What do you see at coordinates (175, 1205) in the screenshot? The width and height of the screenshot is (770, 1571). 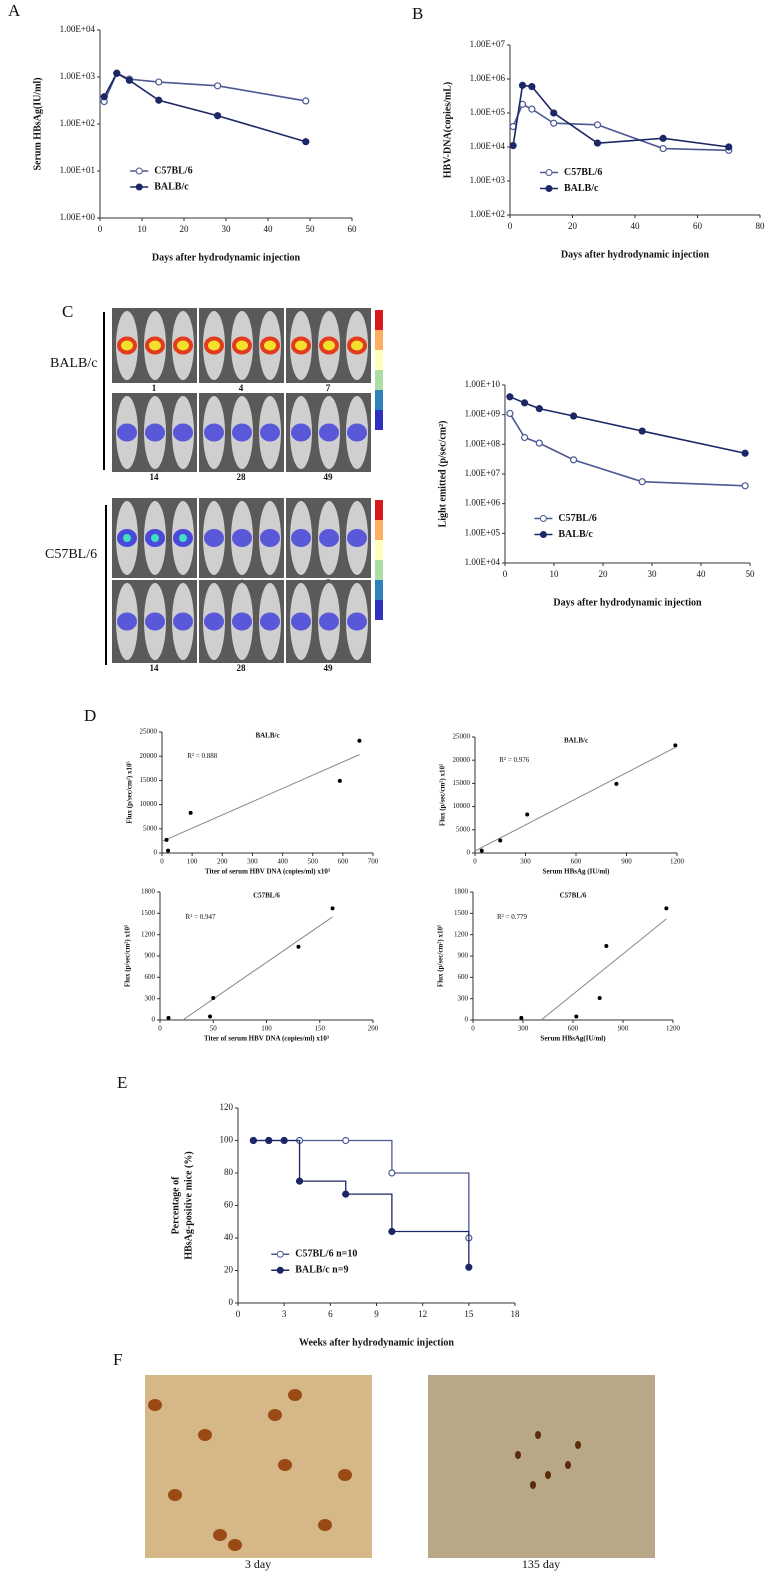 I see `y-axis-label: Percentage of` at bounding box center [175, 1205].